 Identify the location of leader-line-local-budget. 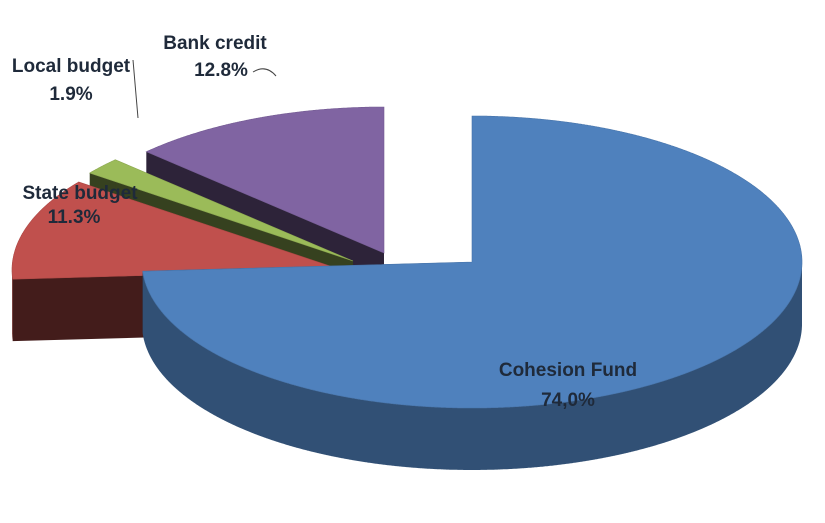
(135, 89).